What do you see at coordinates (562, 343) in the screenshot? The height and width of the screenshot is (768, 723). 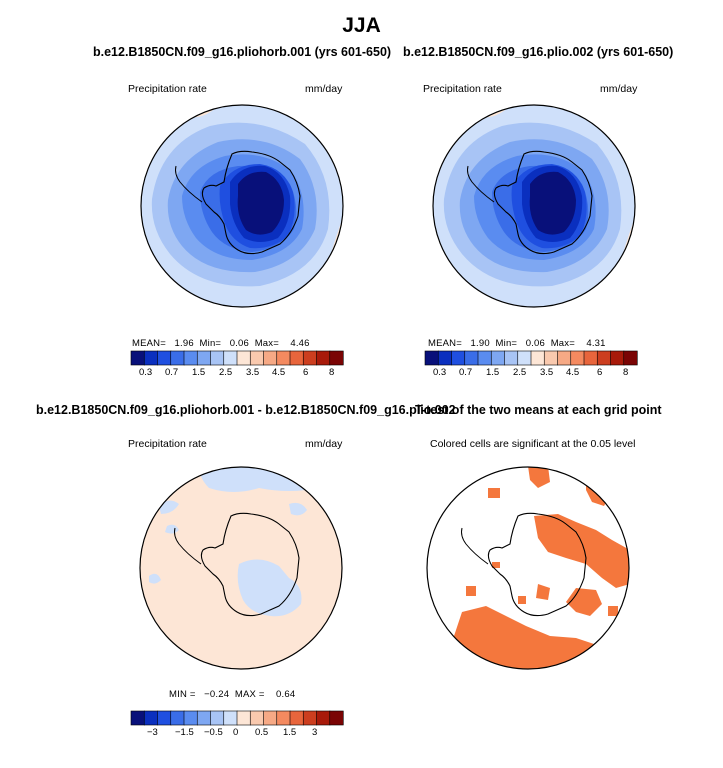 I see `panel2-max-label: Max=` at bounding box center [562, 343].